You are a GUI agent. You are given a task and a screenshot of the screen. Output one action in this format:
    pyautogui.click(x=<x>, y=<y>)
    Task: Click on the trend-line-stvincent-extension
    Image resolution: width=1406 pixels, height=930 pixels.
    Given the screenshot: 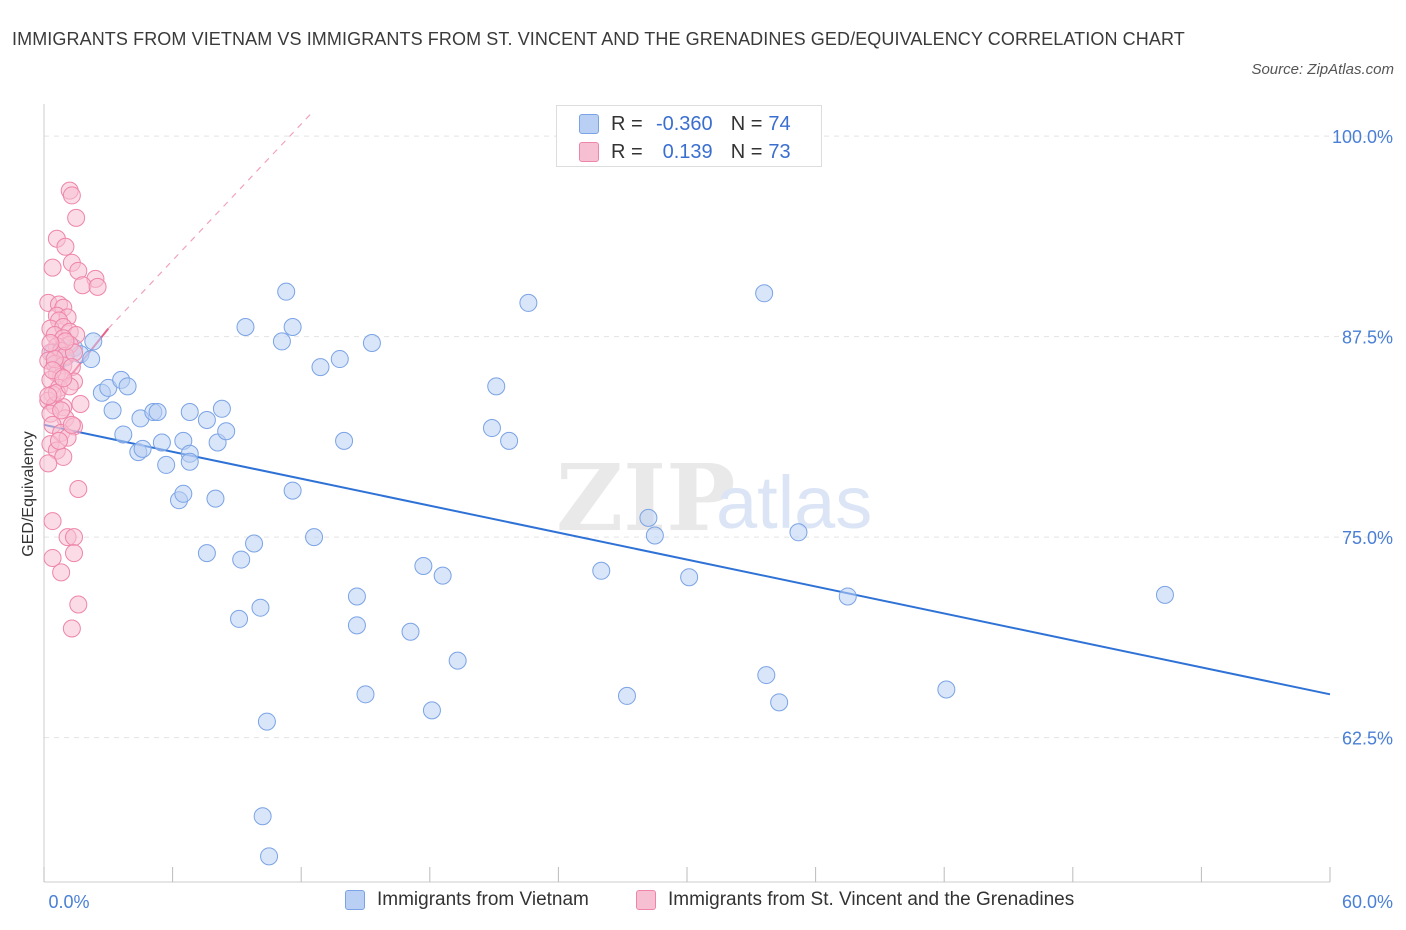 What is the action you would take?
    pyautogui.click(x=211, y=219)
    